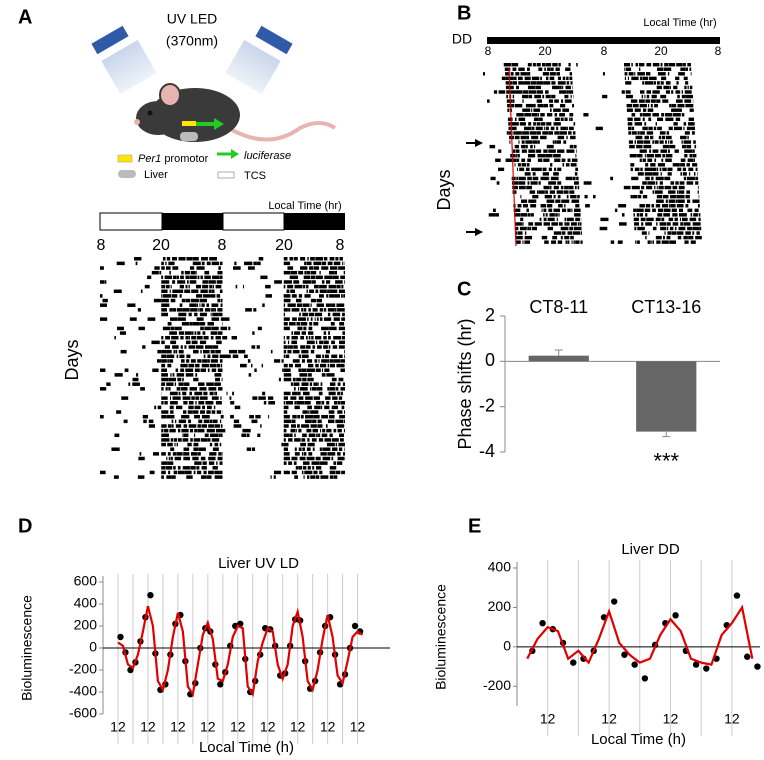  Describe the element at coordinates (255, 176) in the screenshot. I see `legend-label: TCS` at that location.